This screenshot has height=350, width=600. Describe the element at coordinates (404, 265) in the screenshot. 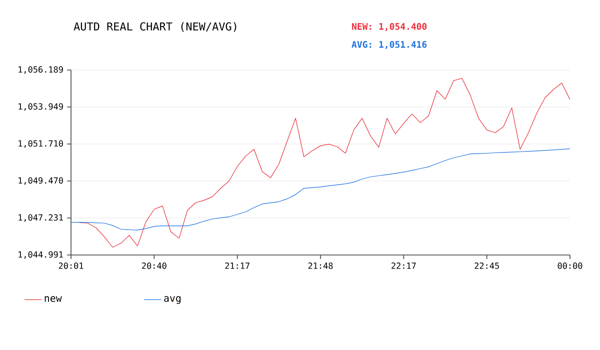

I see `x-tick-label: 22:17` at that location.